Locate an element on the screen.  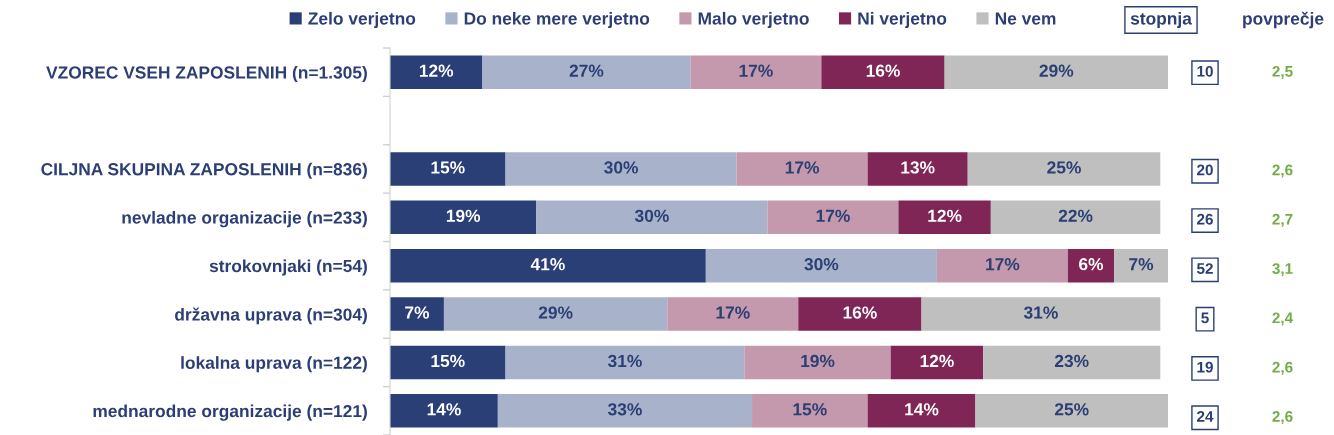
data-label: 41% is located at coordinates (547, 264).